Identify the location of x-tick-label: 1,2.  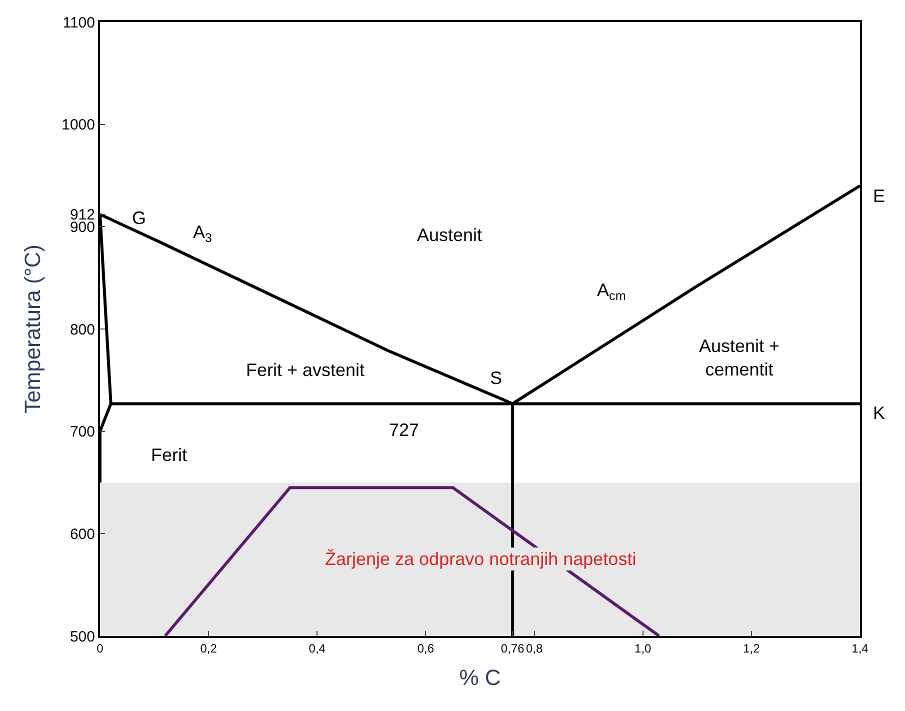
(751, 648).